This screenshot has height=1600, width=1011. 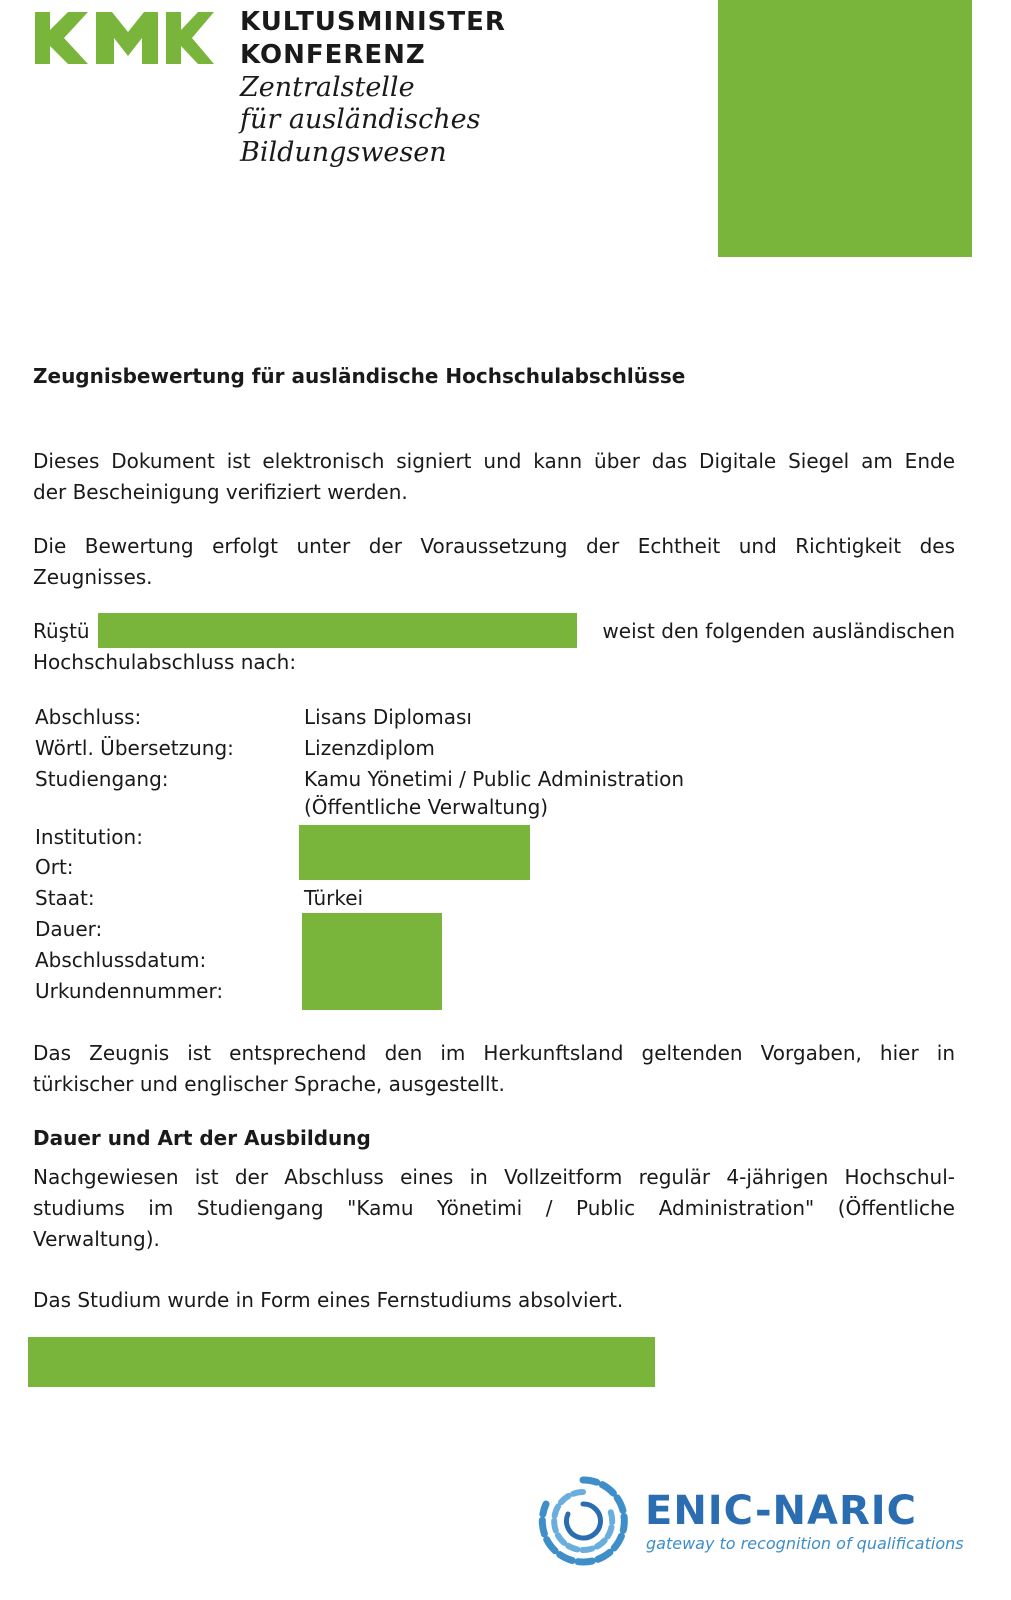 I want to click on org-name: KULTUSMINISTER, so click(x=373, y=22).